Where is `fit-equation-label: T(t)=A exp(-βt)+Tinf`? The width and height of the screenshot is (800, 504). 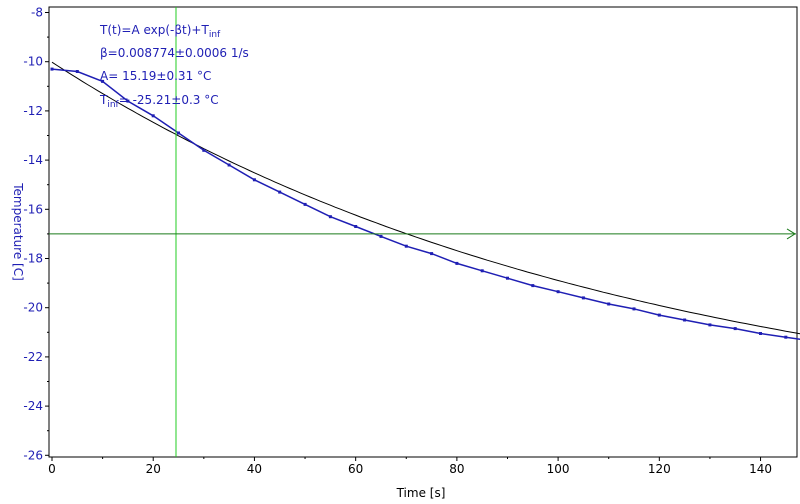 fit-equation-label: T(t)=A exp(-βt)+Tinf is located at coordinates (160, 31).